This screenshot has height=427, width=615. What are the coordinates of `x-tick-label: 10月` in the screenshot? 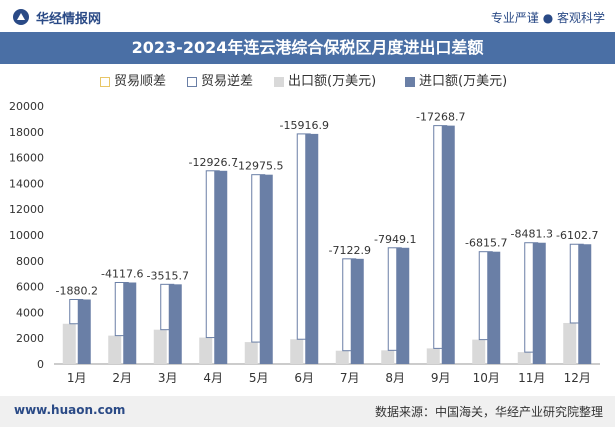 It's located at (486, 378).